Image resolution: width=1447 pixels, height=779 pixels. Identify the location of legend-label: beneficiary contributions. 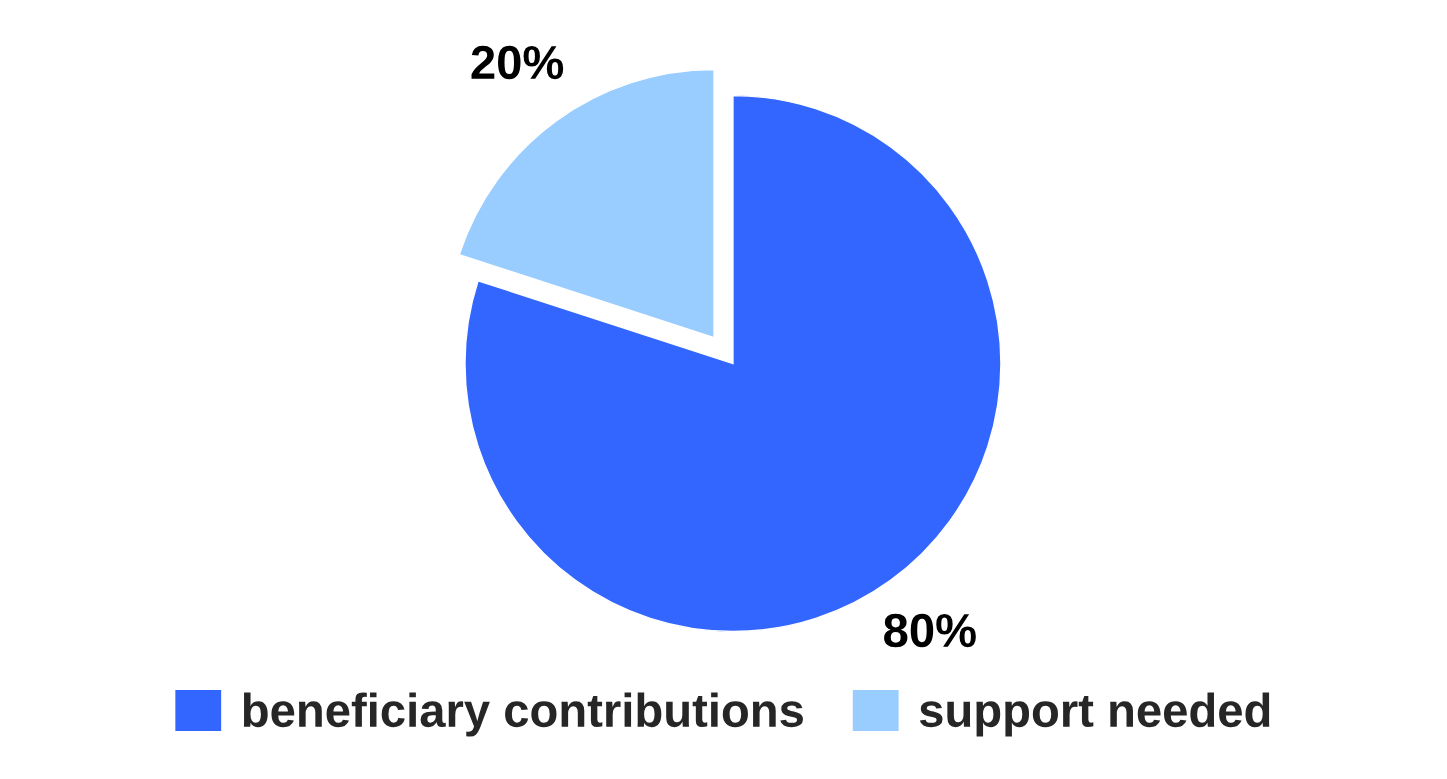
(523, 714).